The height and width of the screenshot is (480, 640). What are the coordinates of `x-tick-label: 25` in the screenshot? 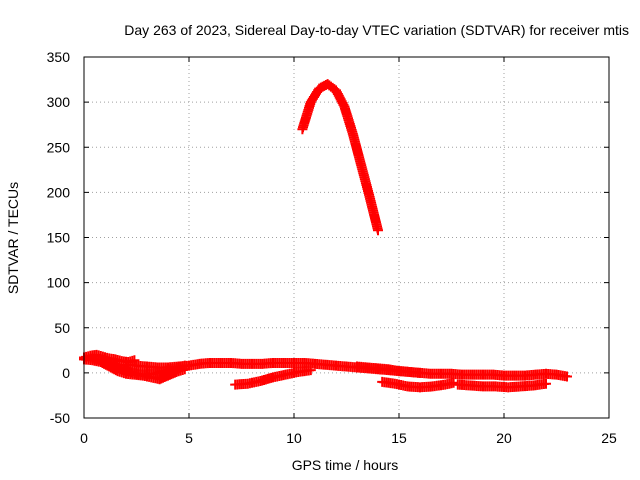 It's located at (609, 438).